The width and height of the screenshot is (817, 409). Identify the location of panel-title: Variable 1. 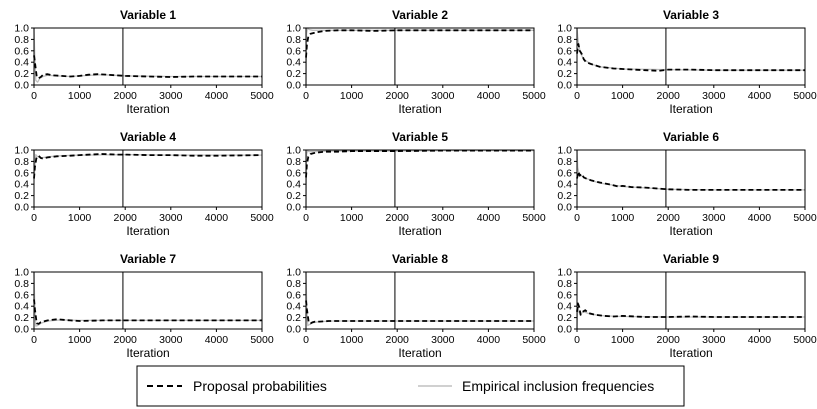
(148, 15).